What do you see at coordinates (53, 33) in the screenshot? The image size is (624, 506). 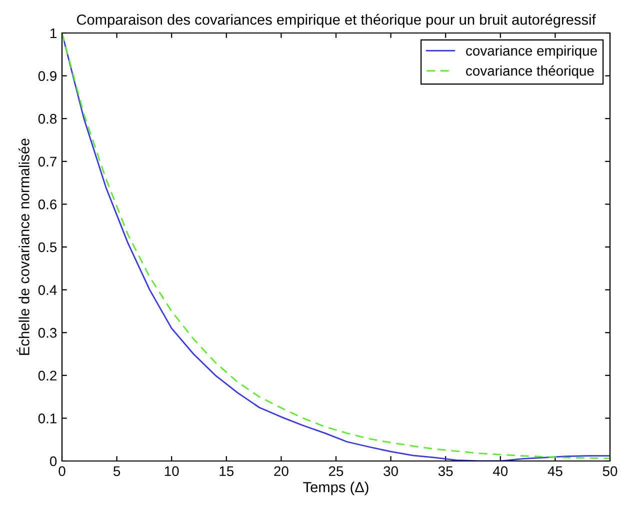 I see `y-tick-label: 1` at bounding box center [53, 33].